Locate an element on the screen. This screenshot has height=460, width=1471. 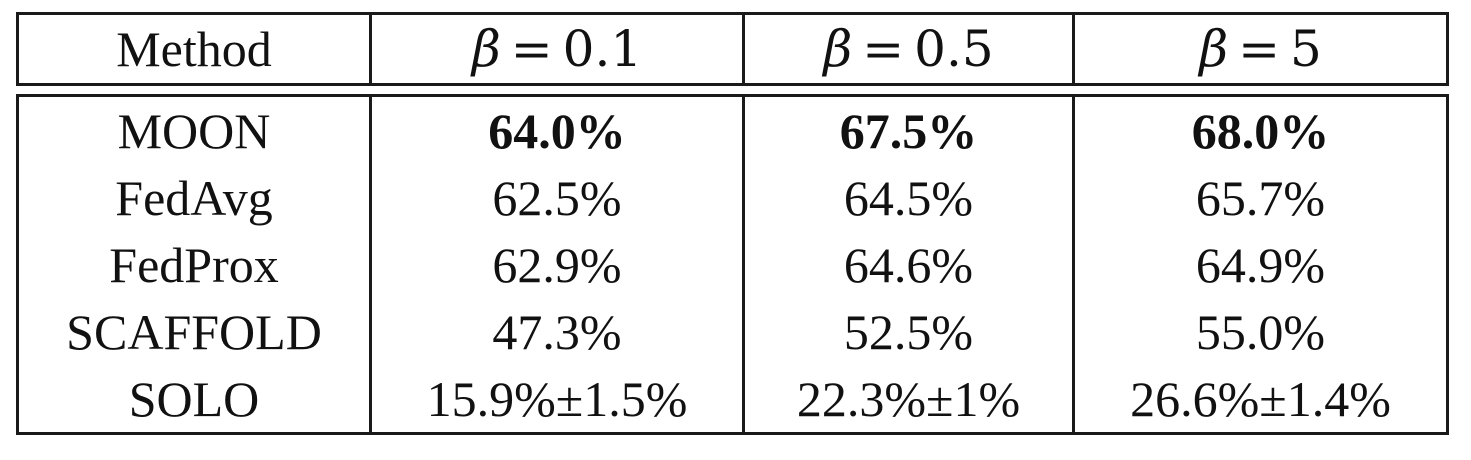
header-method: Method is located at coordinates (194, 49).